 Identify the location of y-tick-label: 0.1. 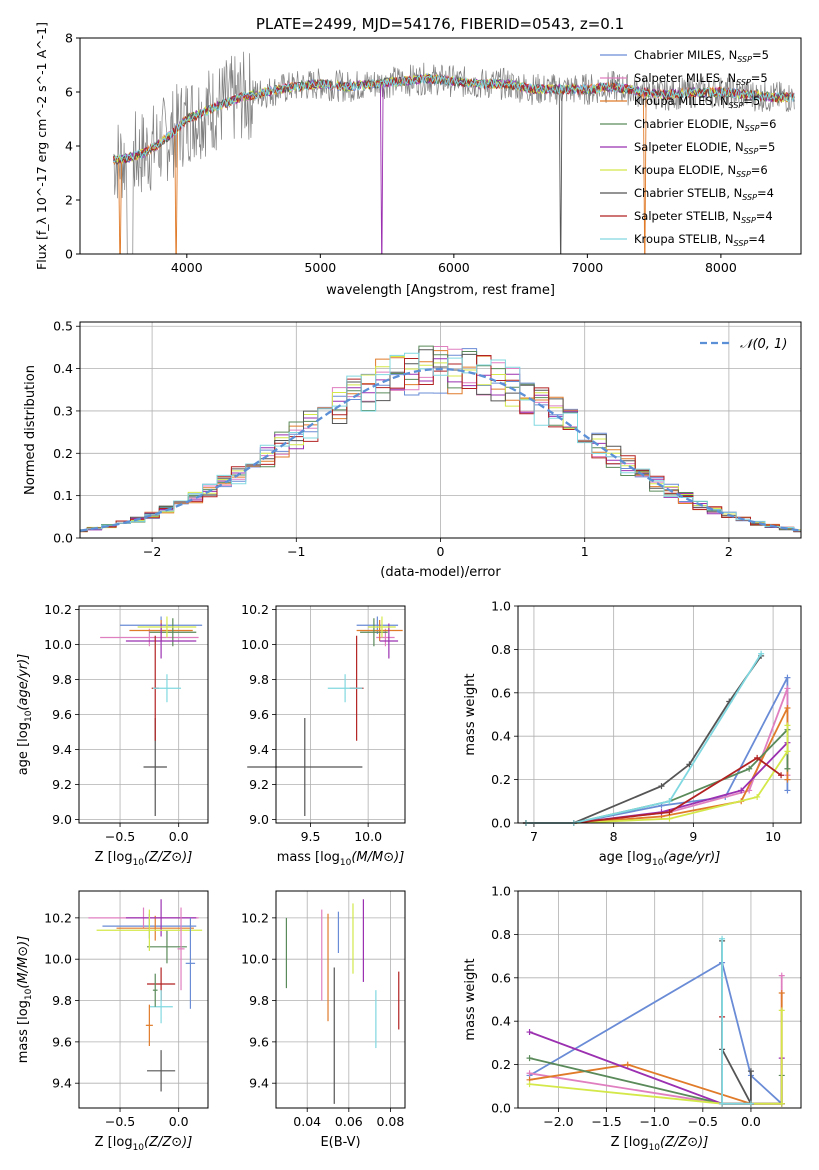
(63, 495).